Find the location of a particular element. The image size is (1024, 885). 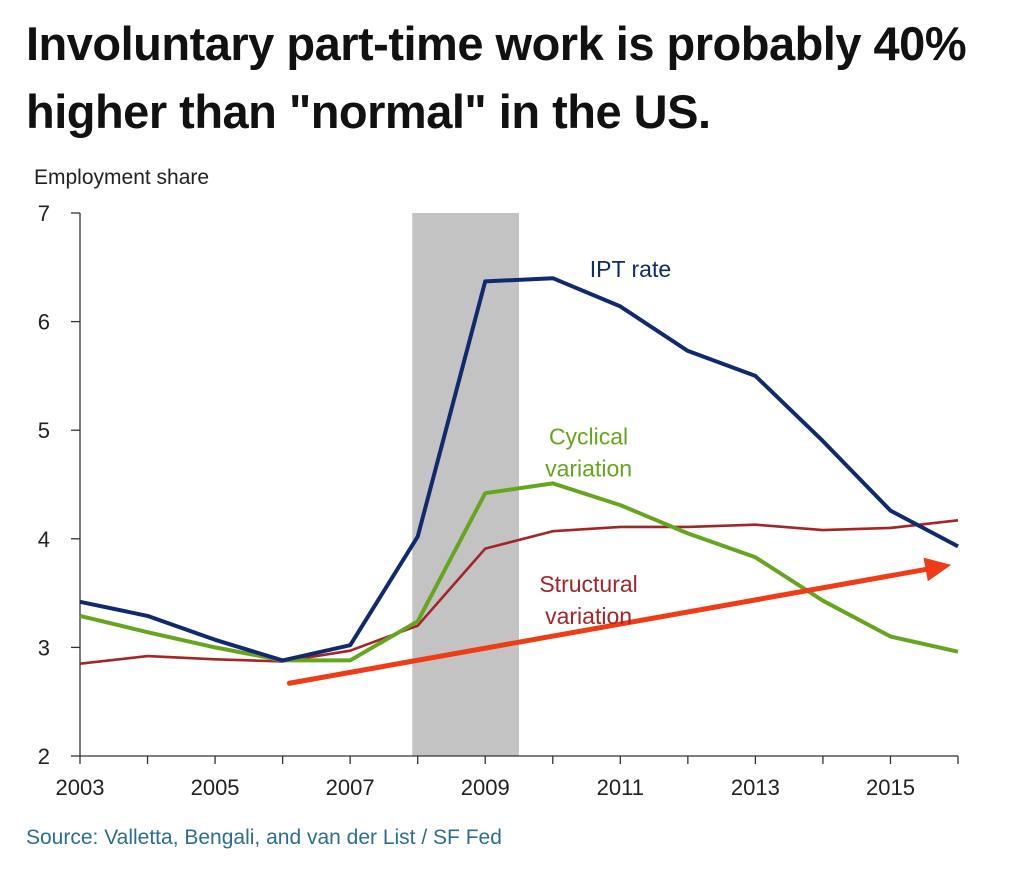

x-tick-label: 2005 is located at coordinates (215, 787).